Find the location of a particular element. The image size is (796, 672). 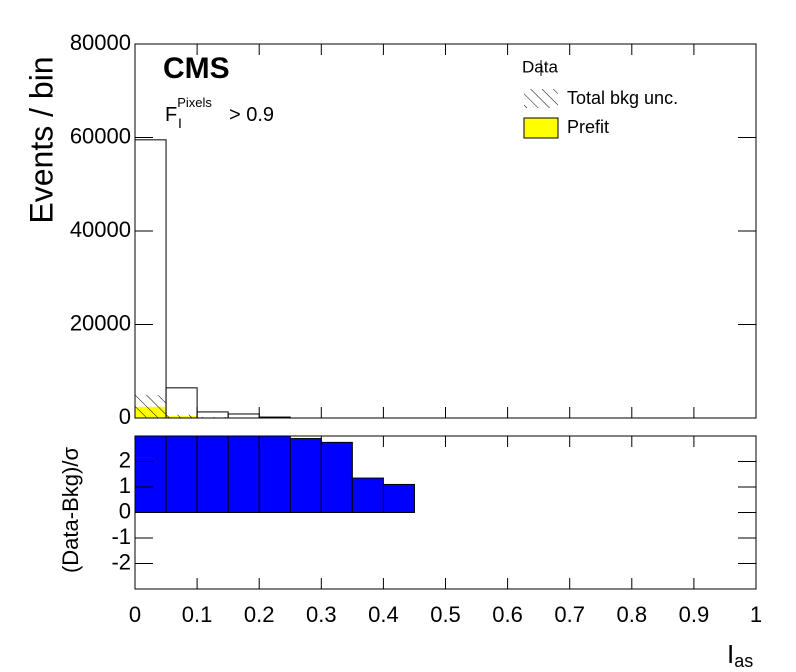

x-tick-label: 0.8 is located at coordinates (632, 614).